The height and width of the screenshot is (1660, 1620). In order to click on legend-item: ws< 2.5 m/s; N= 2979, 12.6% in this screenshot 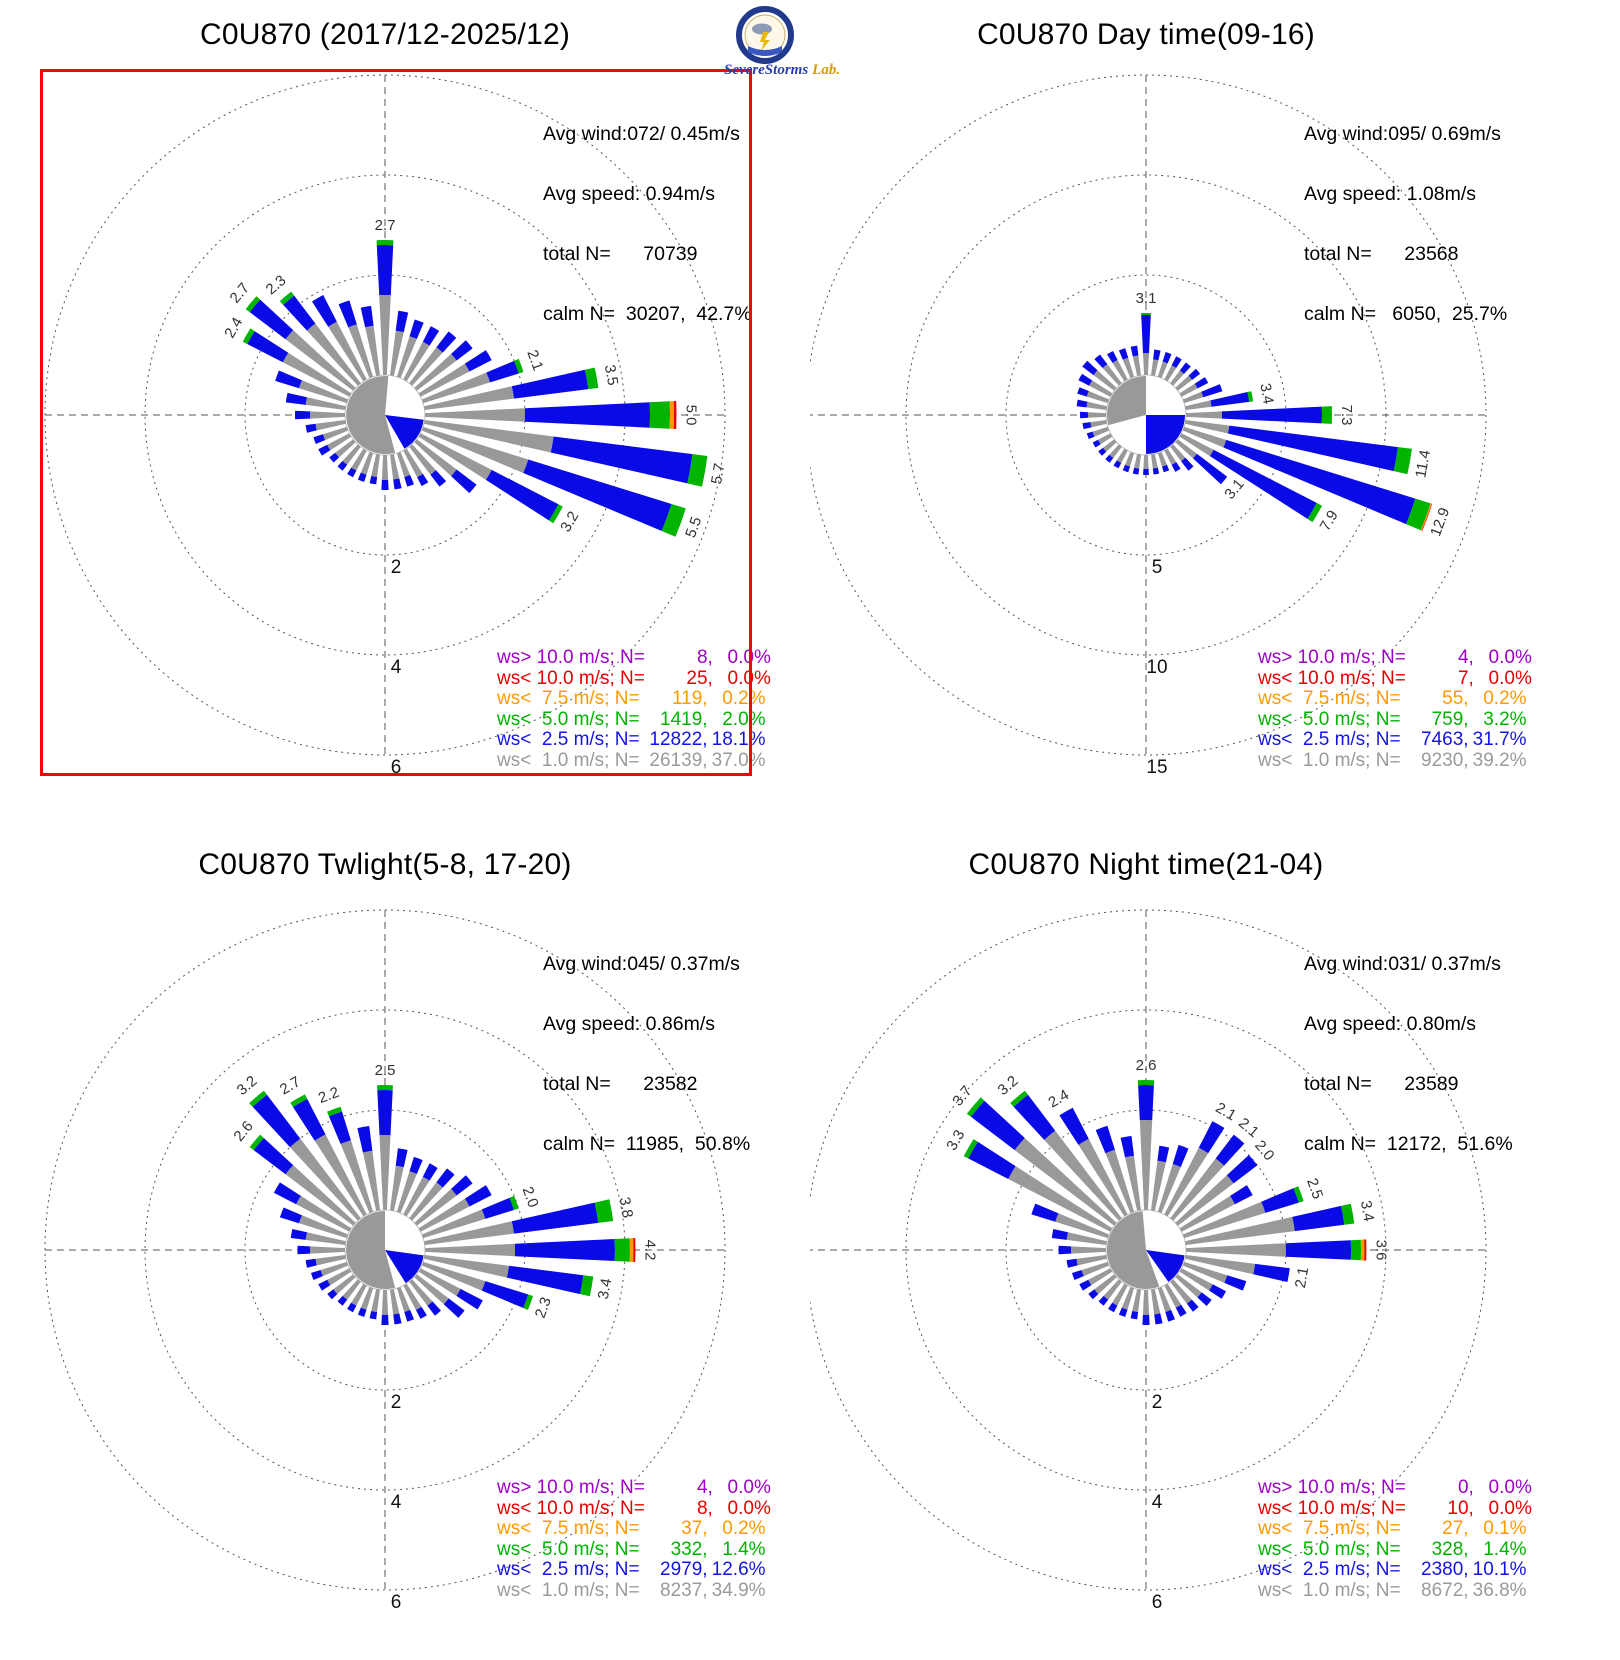, I will do `click(631, 1569)`.